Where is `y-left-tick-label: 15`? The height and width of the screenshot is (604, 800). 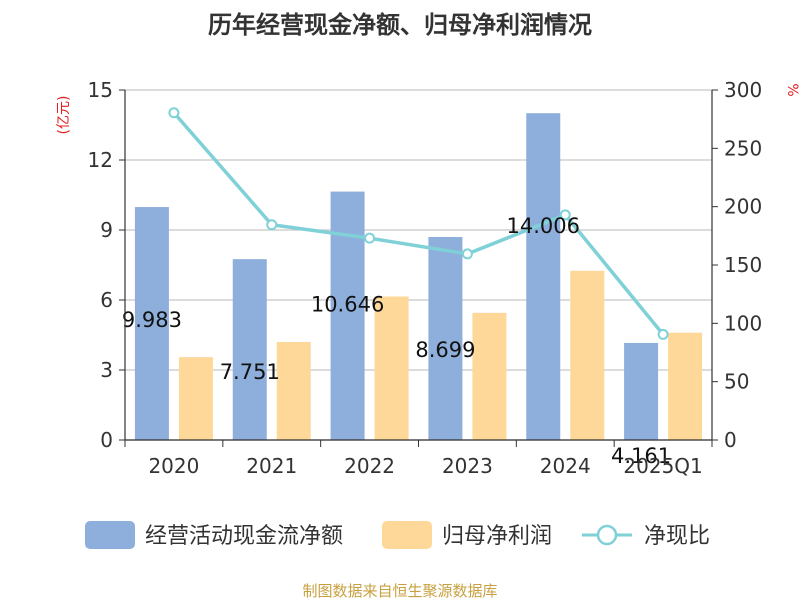
y-left-tick-label: 15 is located at coordinates (100, 90).